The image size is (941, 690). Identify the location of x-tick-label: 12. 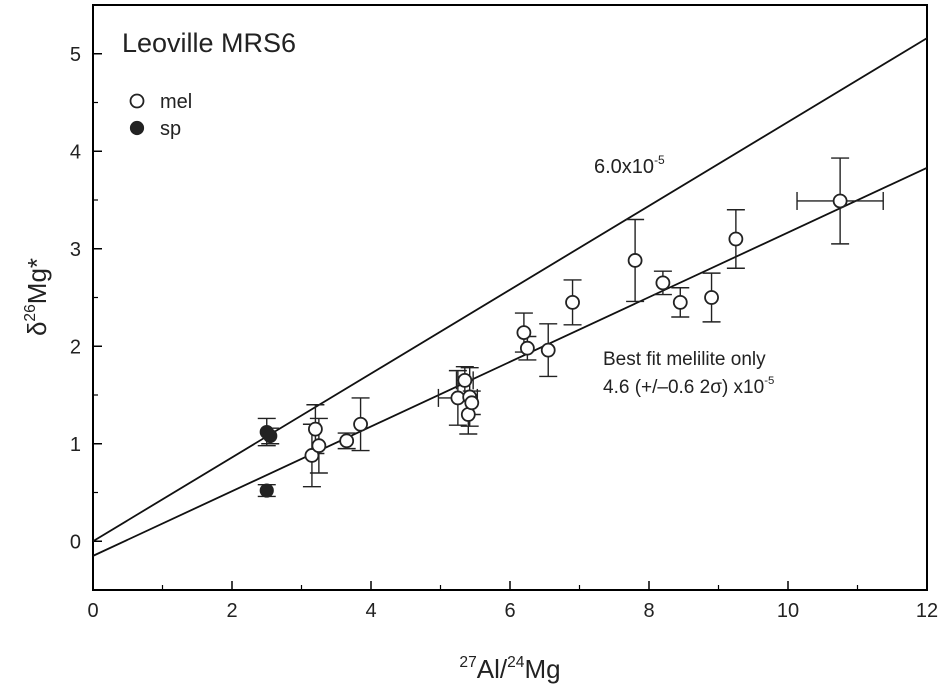
(927, 611).